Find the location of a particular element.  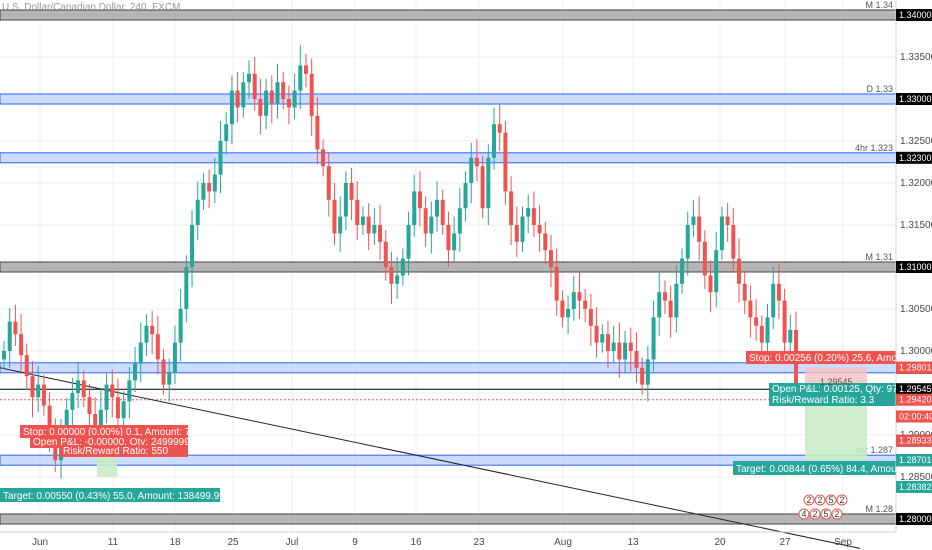

right-pl-label-bg is located at coordinates (832, 389).